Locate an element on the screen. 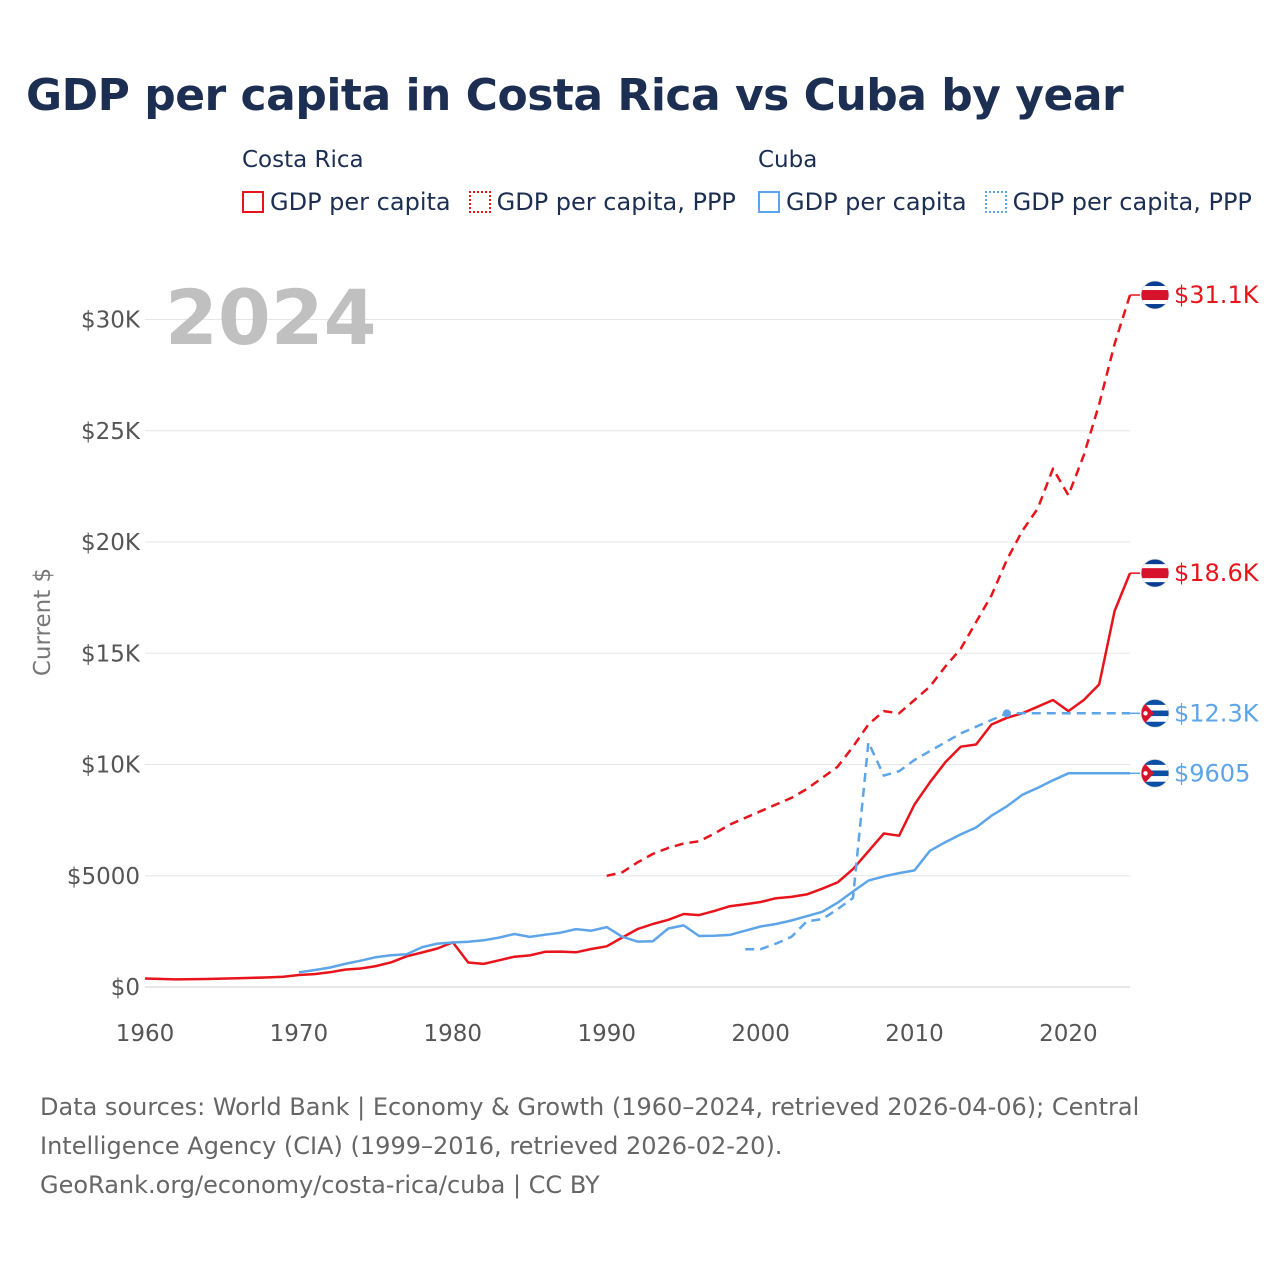 This screenshot has height=1280, width=1280. x-tick-label: 1970 is located at coordinates (299, 1034).